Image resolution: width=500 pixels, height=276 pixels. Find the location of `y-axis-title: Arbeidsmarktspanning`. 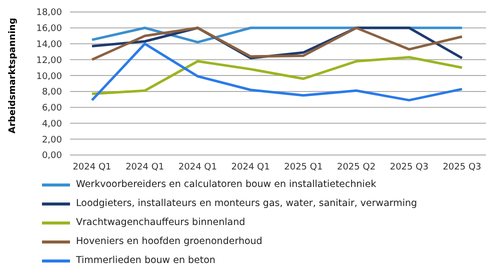

y-axis-title: Arbeidsmarktspanning is located at coordinates (13, 76).